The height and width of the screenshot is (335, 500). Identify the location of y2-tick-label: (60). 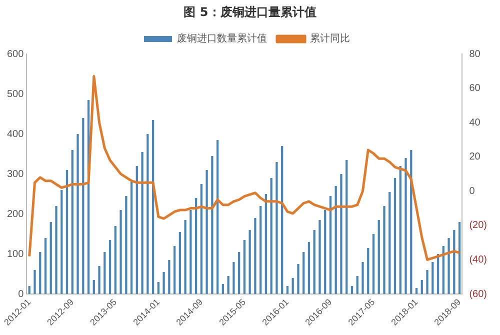
(478, 294).